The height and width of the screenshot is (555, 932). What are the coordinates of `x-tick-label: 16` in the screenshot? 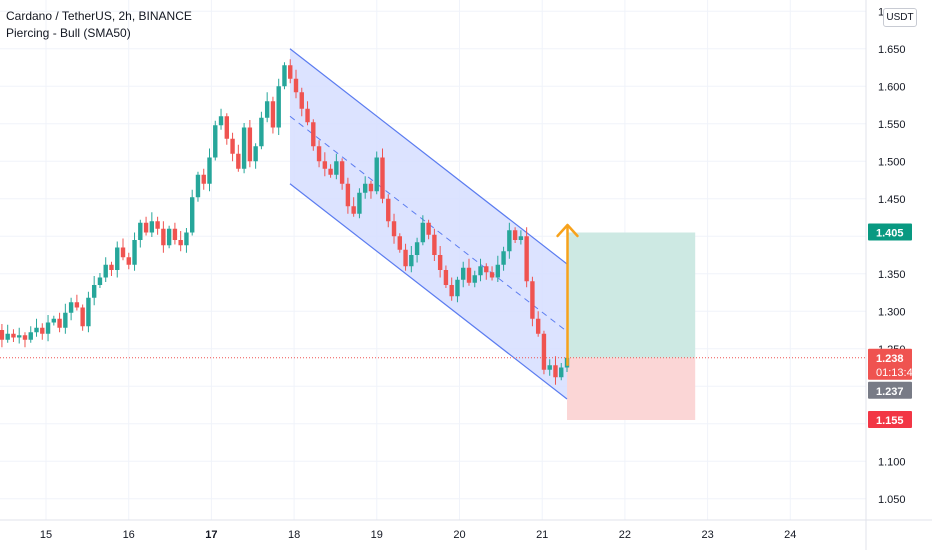 It's located at (129, 535).